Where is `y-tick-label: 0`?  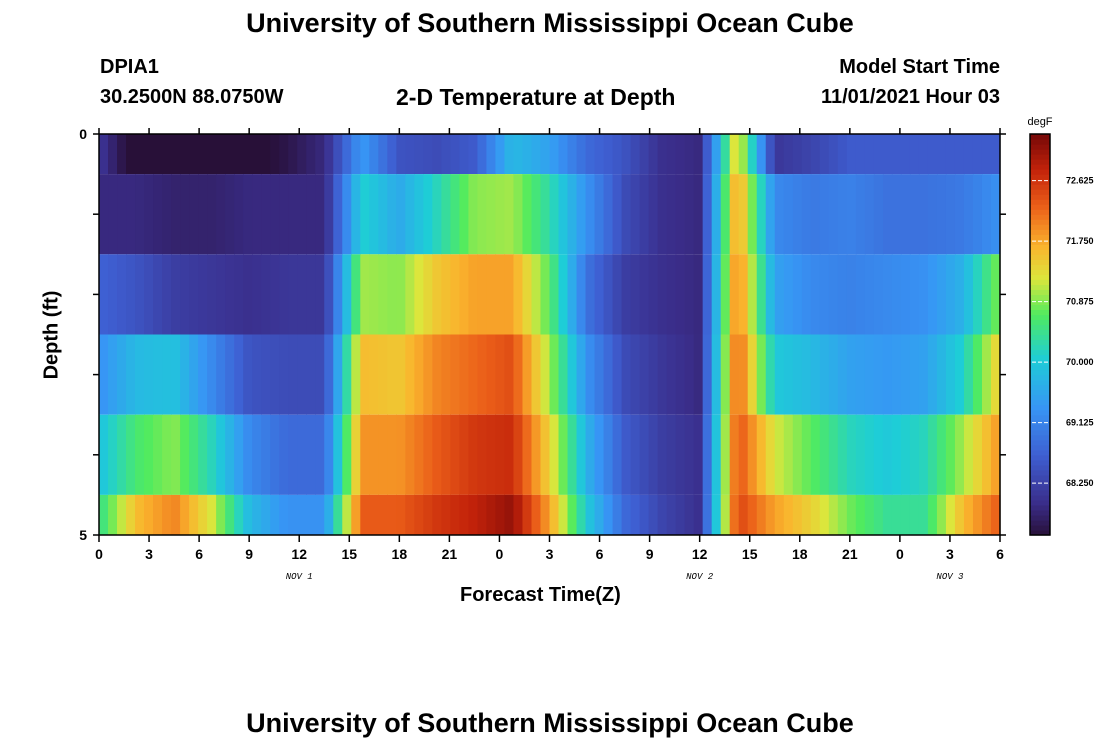 y-tick-label: 0 is located at coordinates (83, 134).